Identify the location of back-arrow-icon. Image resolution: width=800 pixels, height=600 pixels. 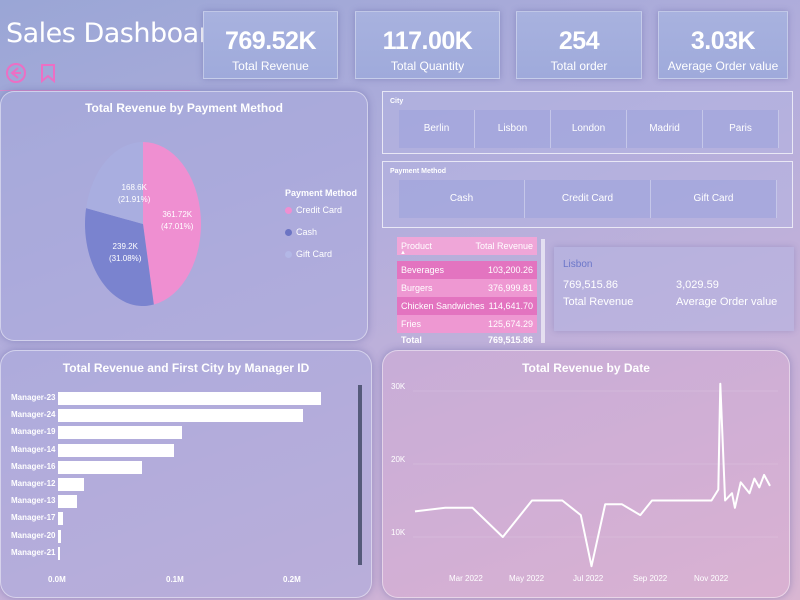
(16, 73).